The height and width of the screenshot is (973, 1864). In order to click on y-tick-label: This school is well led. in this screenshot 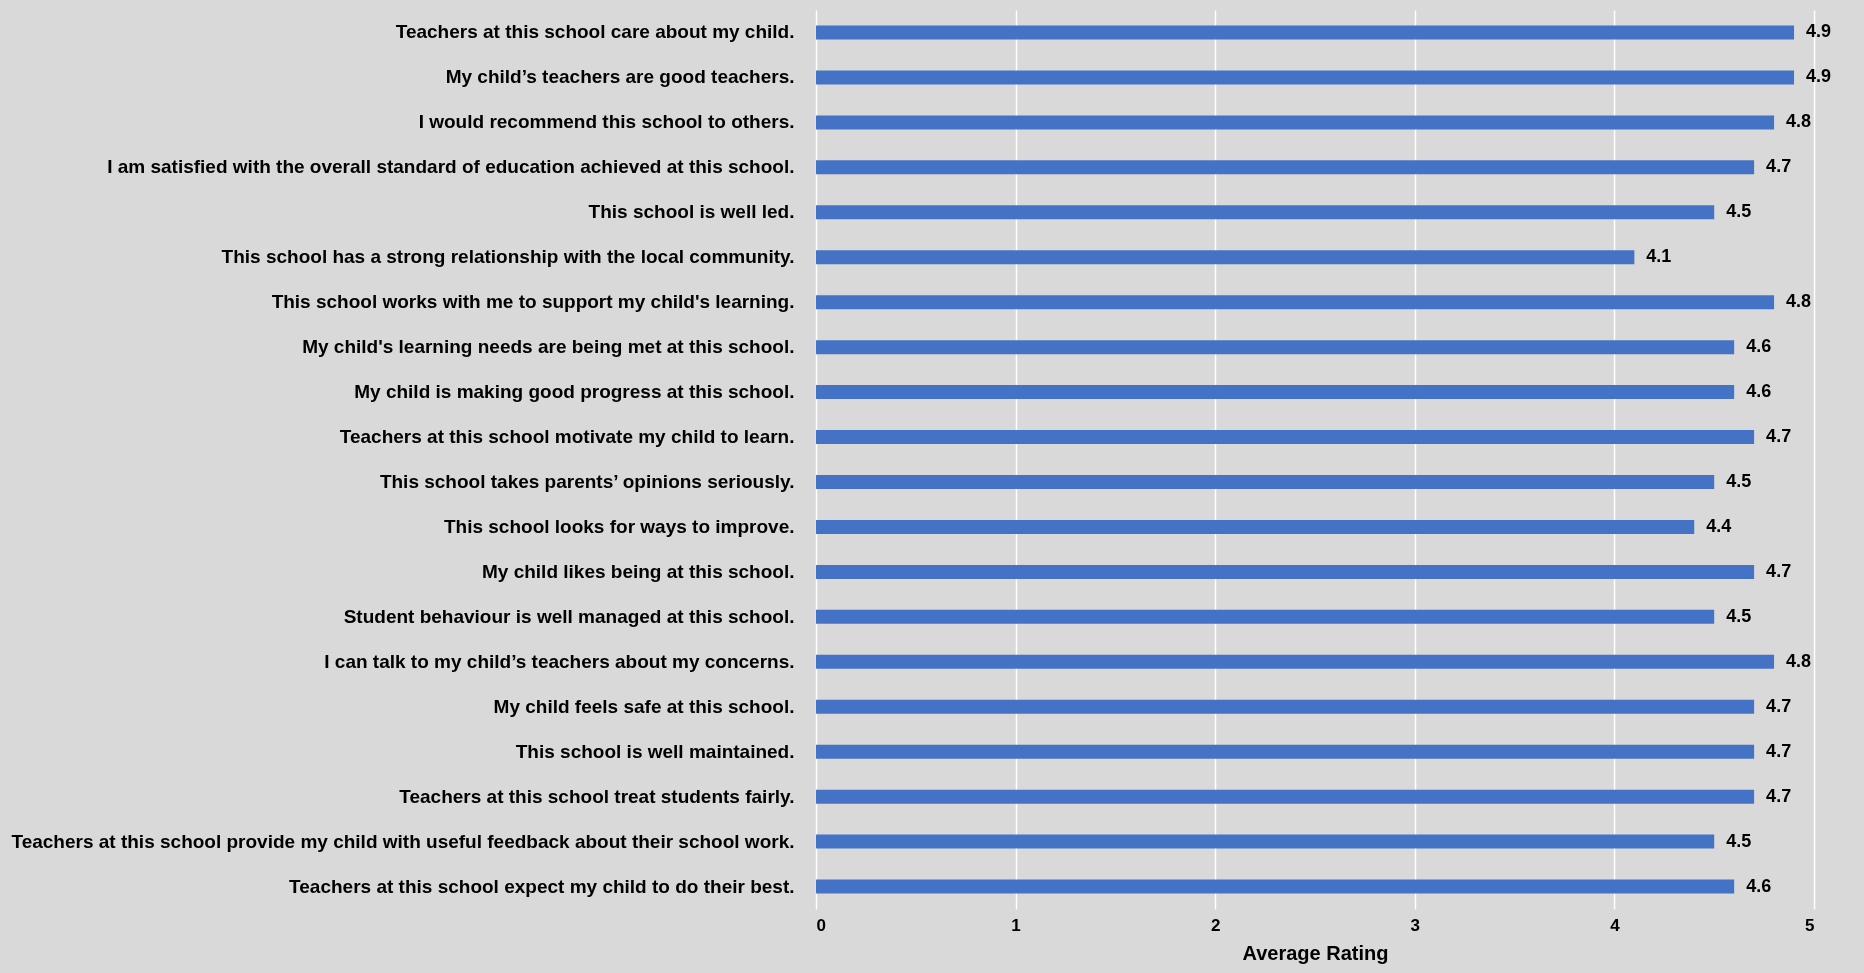, I will do `click(691, 212)`.